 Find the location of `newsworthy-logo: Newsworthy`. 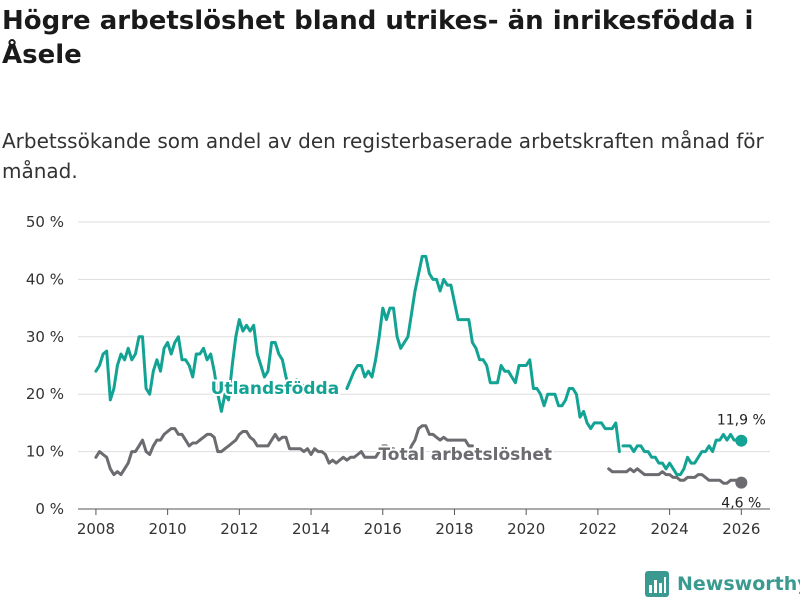

newsworthy-logo: Newsworthy is located at coordinates (722, 584).